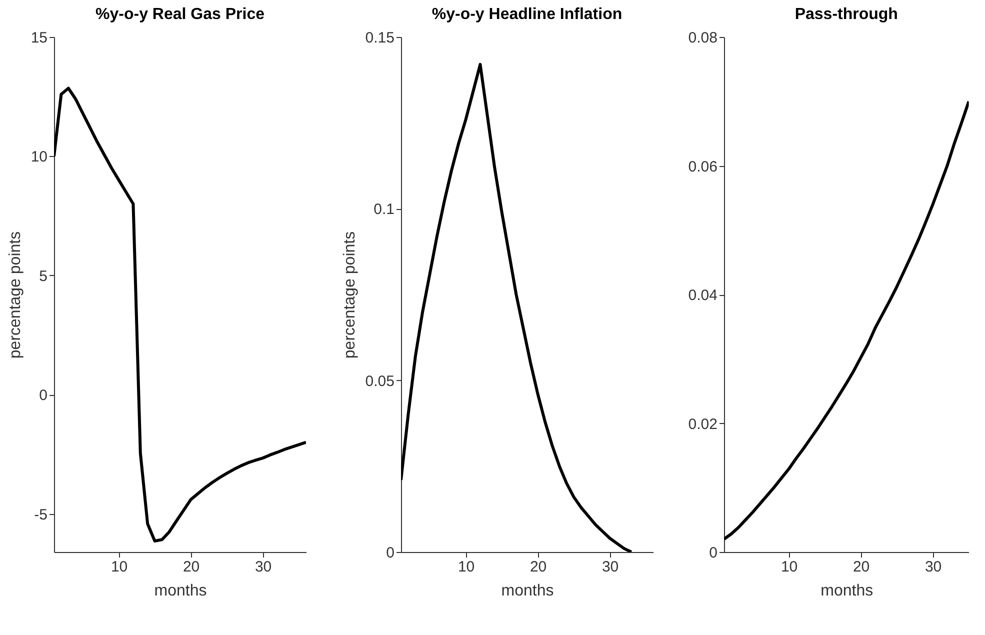 This screenshot has height=635, width=985. Describe the element at coordinates (43, 276) in the screenshot. I see `y-tick-label: 5` at that location.